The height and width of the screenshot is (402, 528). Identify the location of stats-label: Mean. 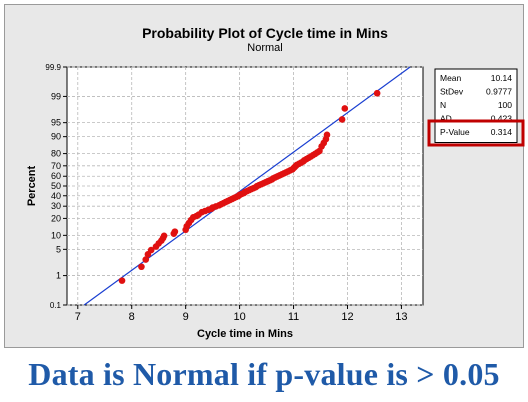
(451, 78).